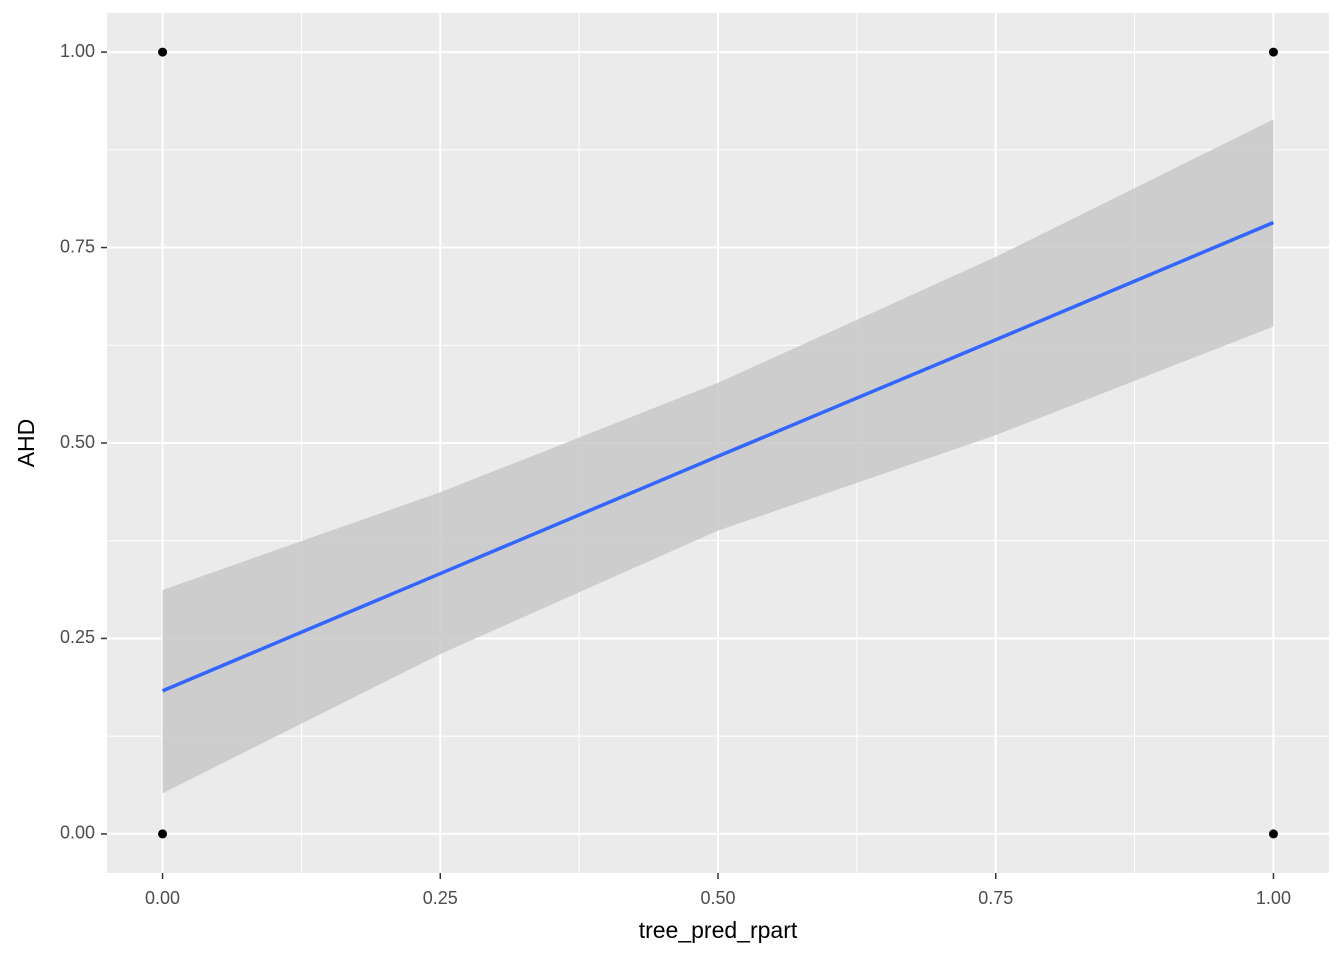  What do you see at coordinates (440, 898) in the screenshot?
I see `x-tick-label: 0.25` at bounding box center [440, 898].